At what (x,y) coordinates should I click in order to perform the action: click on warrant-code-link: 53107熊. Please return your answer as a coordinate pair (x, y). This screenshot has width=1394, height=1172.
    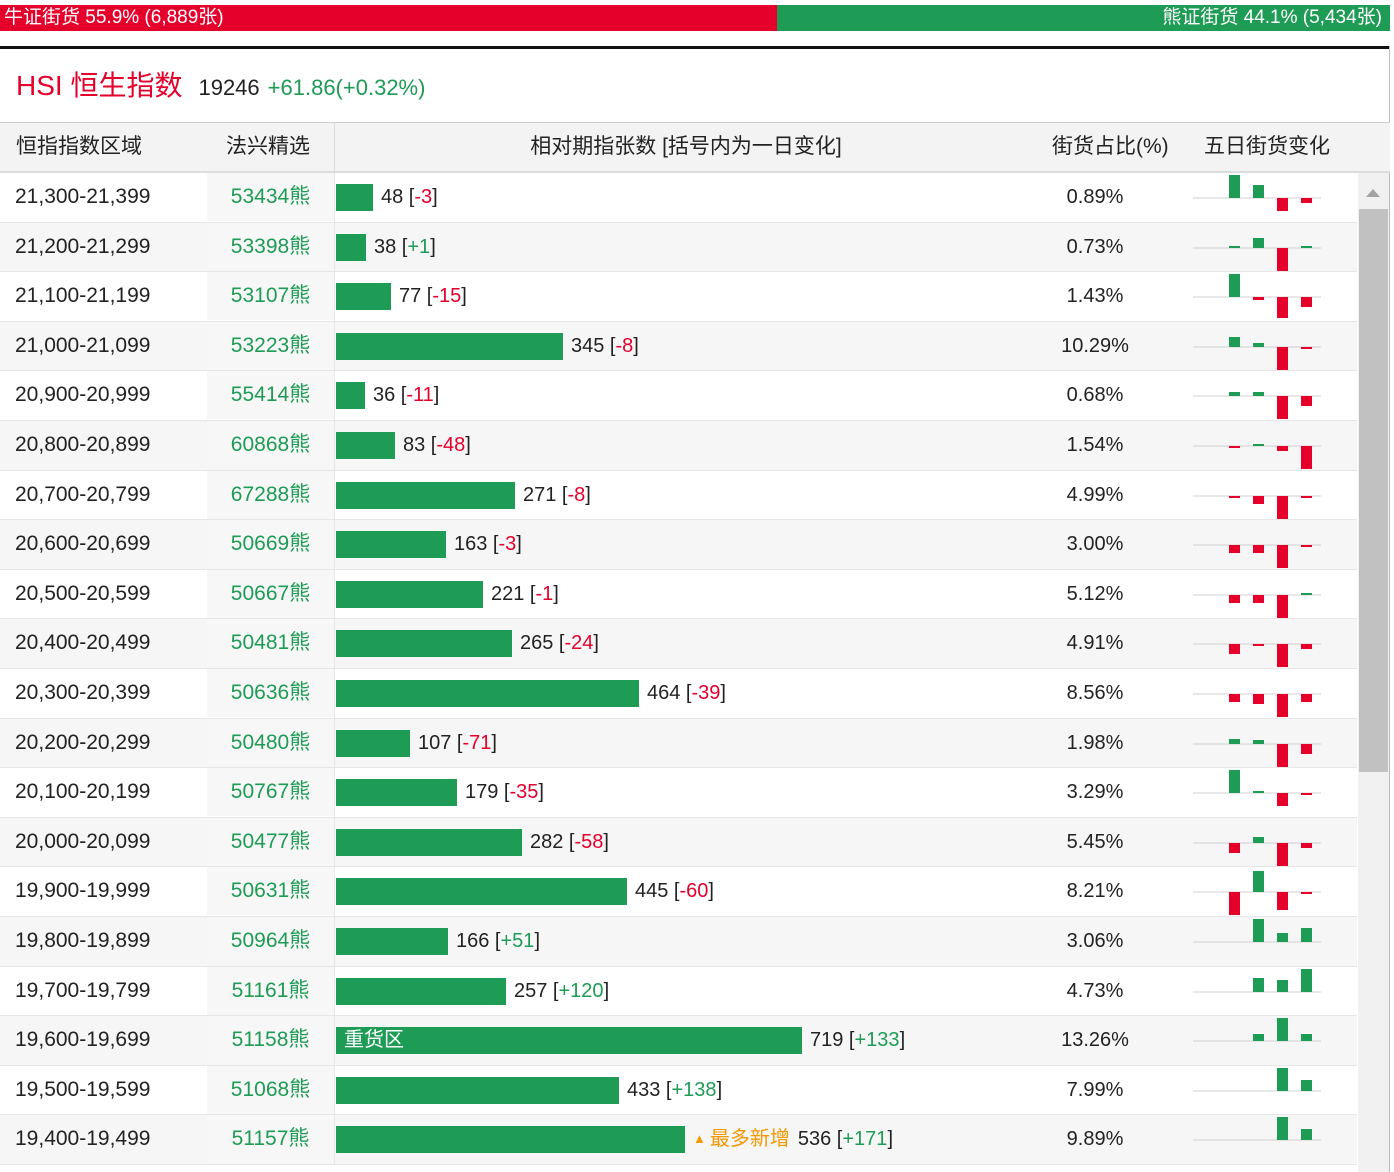
    Looking at the image, I should click on (270, 296).